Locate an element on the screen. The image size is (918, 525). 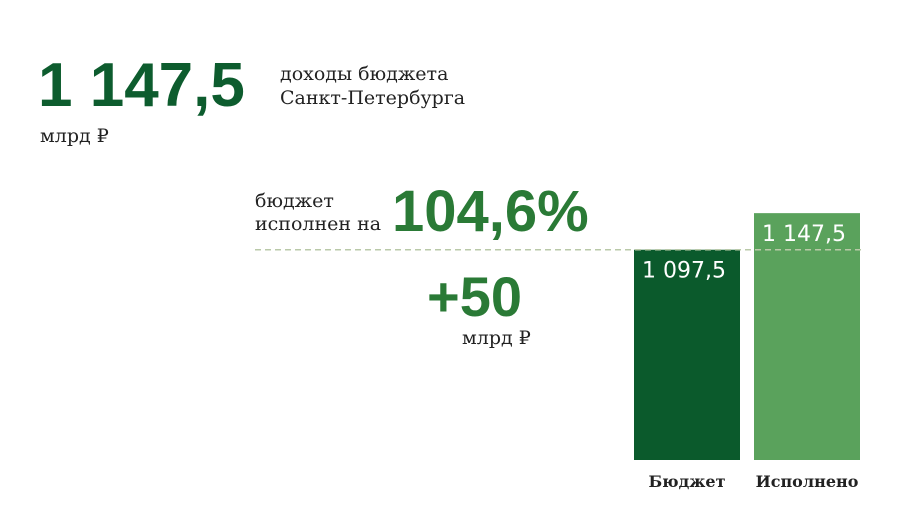
category-label: Бюджет is located at coordinates (687, 481).